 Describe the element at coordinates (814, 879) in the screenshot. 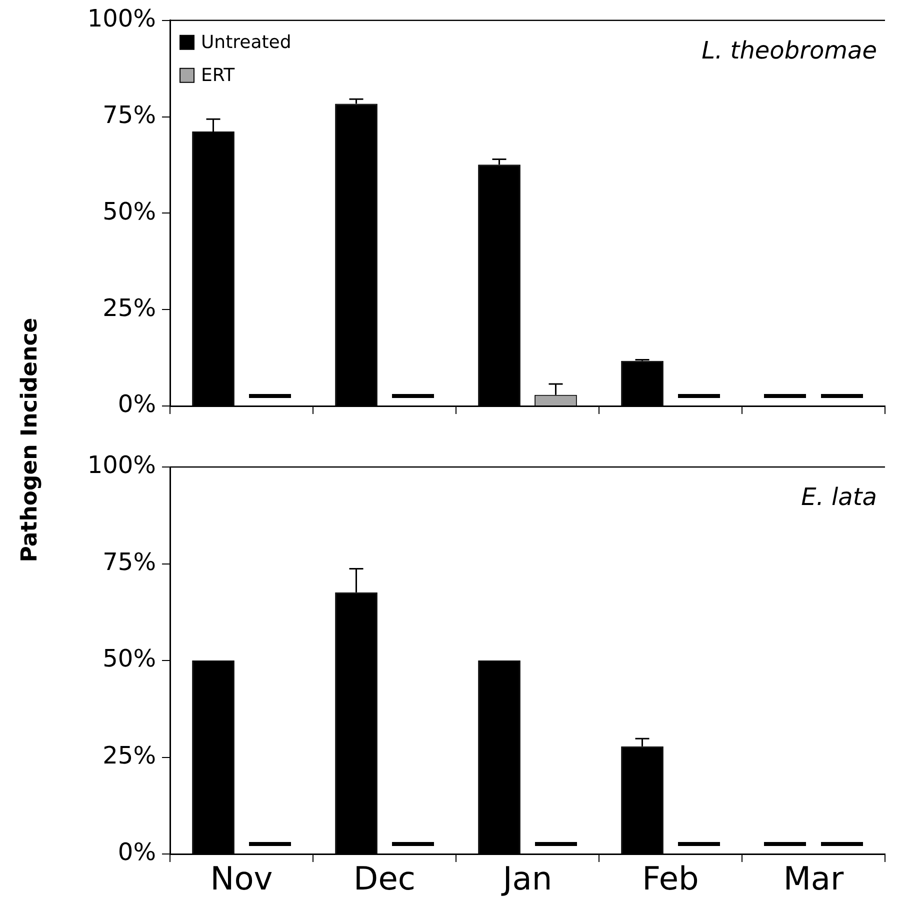

I see `x-tick-label: Mar` at that location.